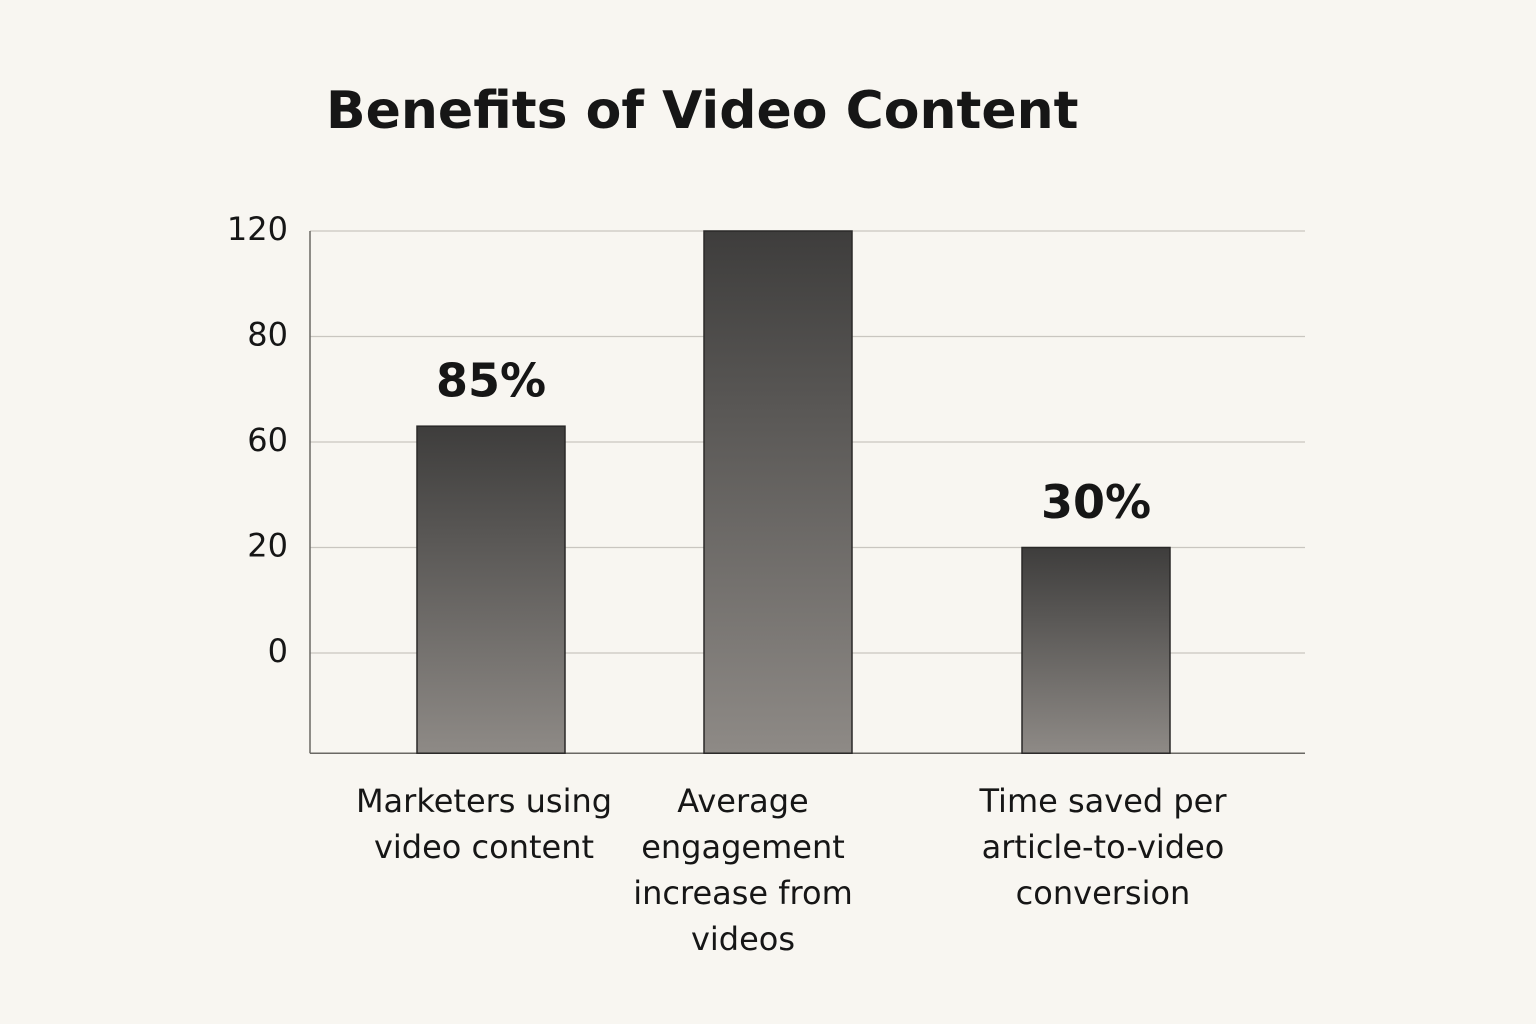  What do you see at coordinates (702, 111) in the screenshot?
I see `chart-title: Benefits of Video Content` at bounding box center [702, 111].